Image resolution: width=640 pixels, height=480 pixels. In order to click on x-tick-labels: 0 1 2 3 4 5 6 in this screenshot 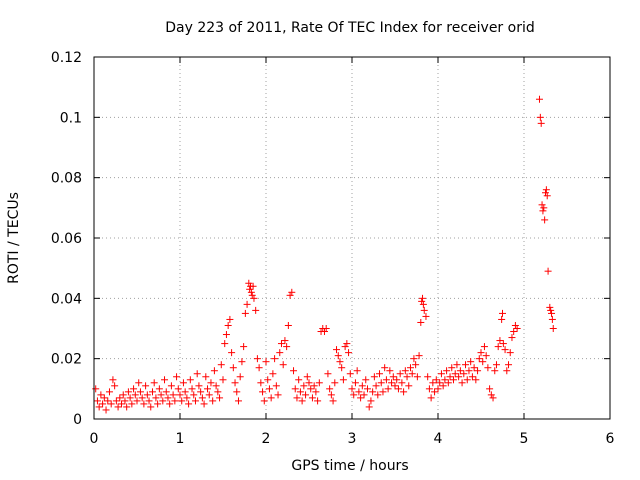, I will do `click(352, 439)`.